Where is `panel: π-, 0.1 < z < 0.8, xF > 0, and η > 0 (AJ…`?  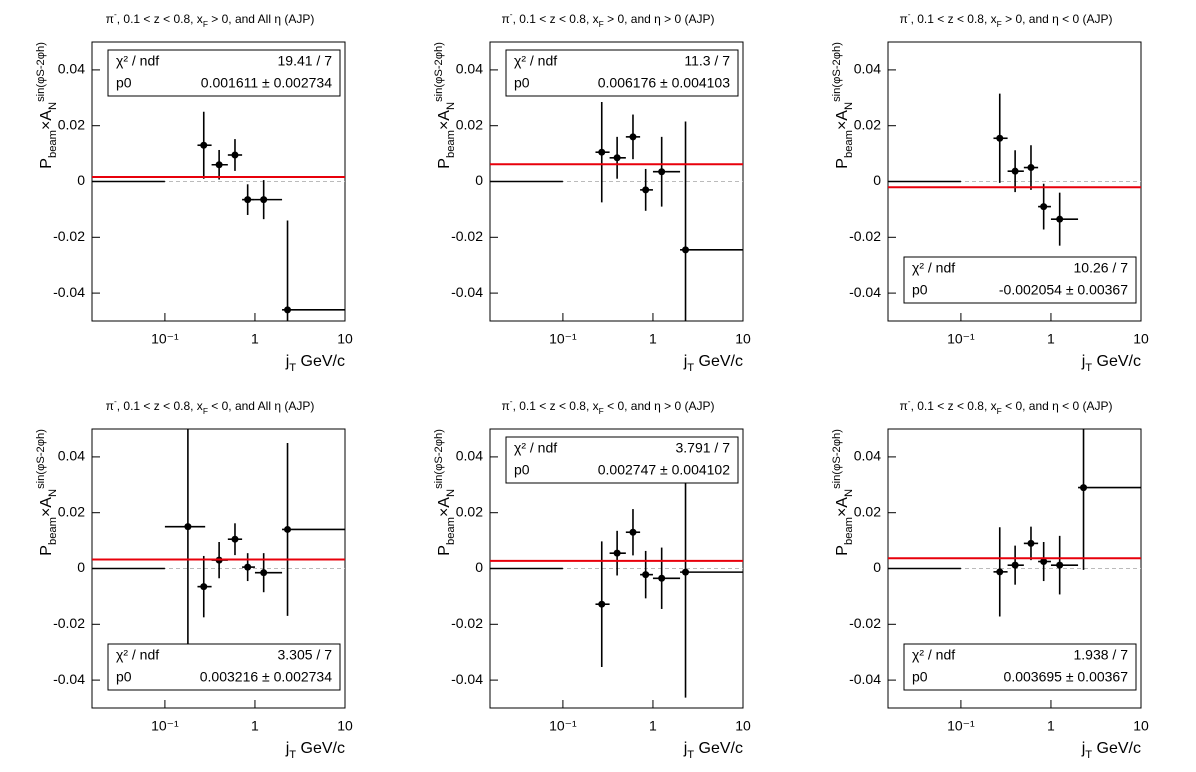 panel: π-, 0.1 < z < 0.8, xF > 0, and η > 0 (AJ… is located at coordinates (592, 191).